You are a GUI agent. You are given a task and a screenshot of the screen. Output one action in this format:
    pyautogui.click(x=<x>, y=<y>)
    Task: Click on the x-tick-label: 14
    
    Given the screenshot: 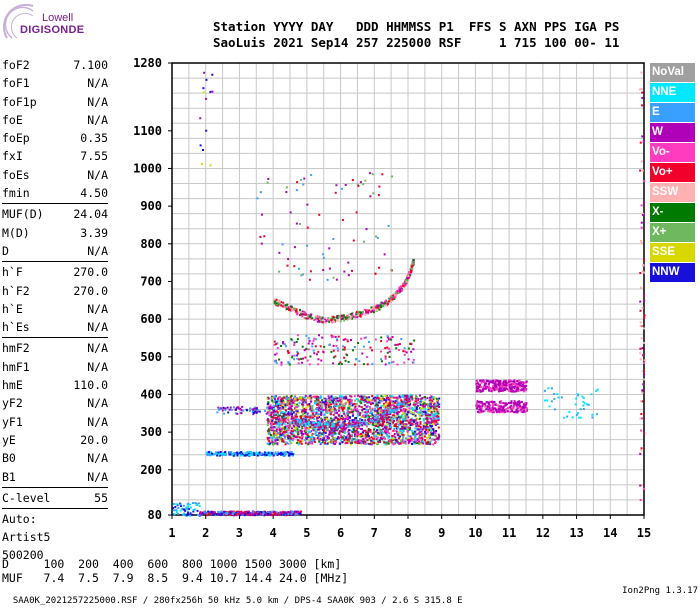 What is the action you would take?
    pyautogui.click(x=610, y=533)
    